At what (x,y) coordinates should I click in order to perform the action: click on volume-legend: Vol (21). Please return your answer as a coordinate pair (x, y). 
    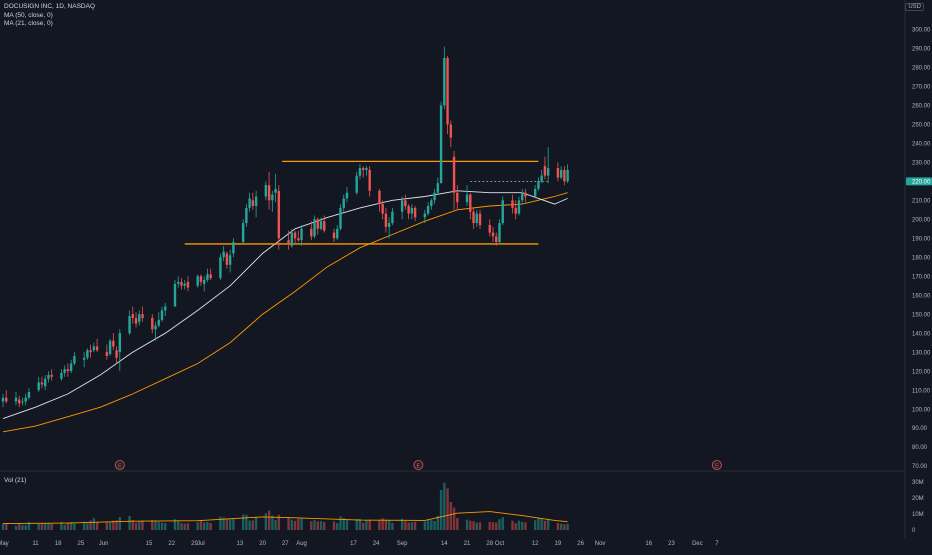
    Looking at the image, I should click on (15, 480).